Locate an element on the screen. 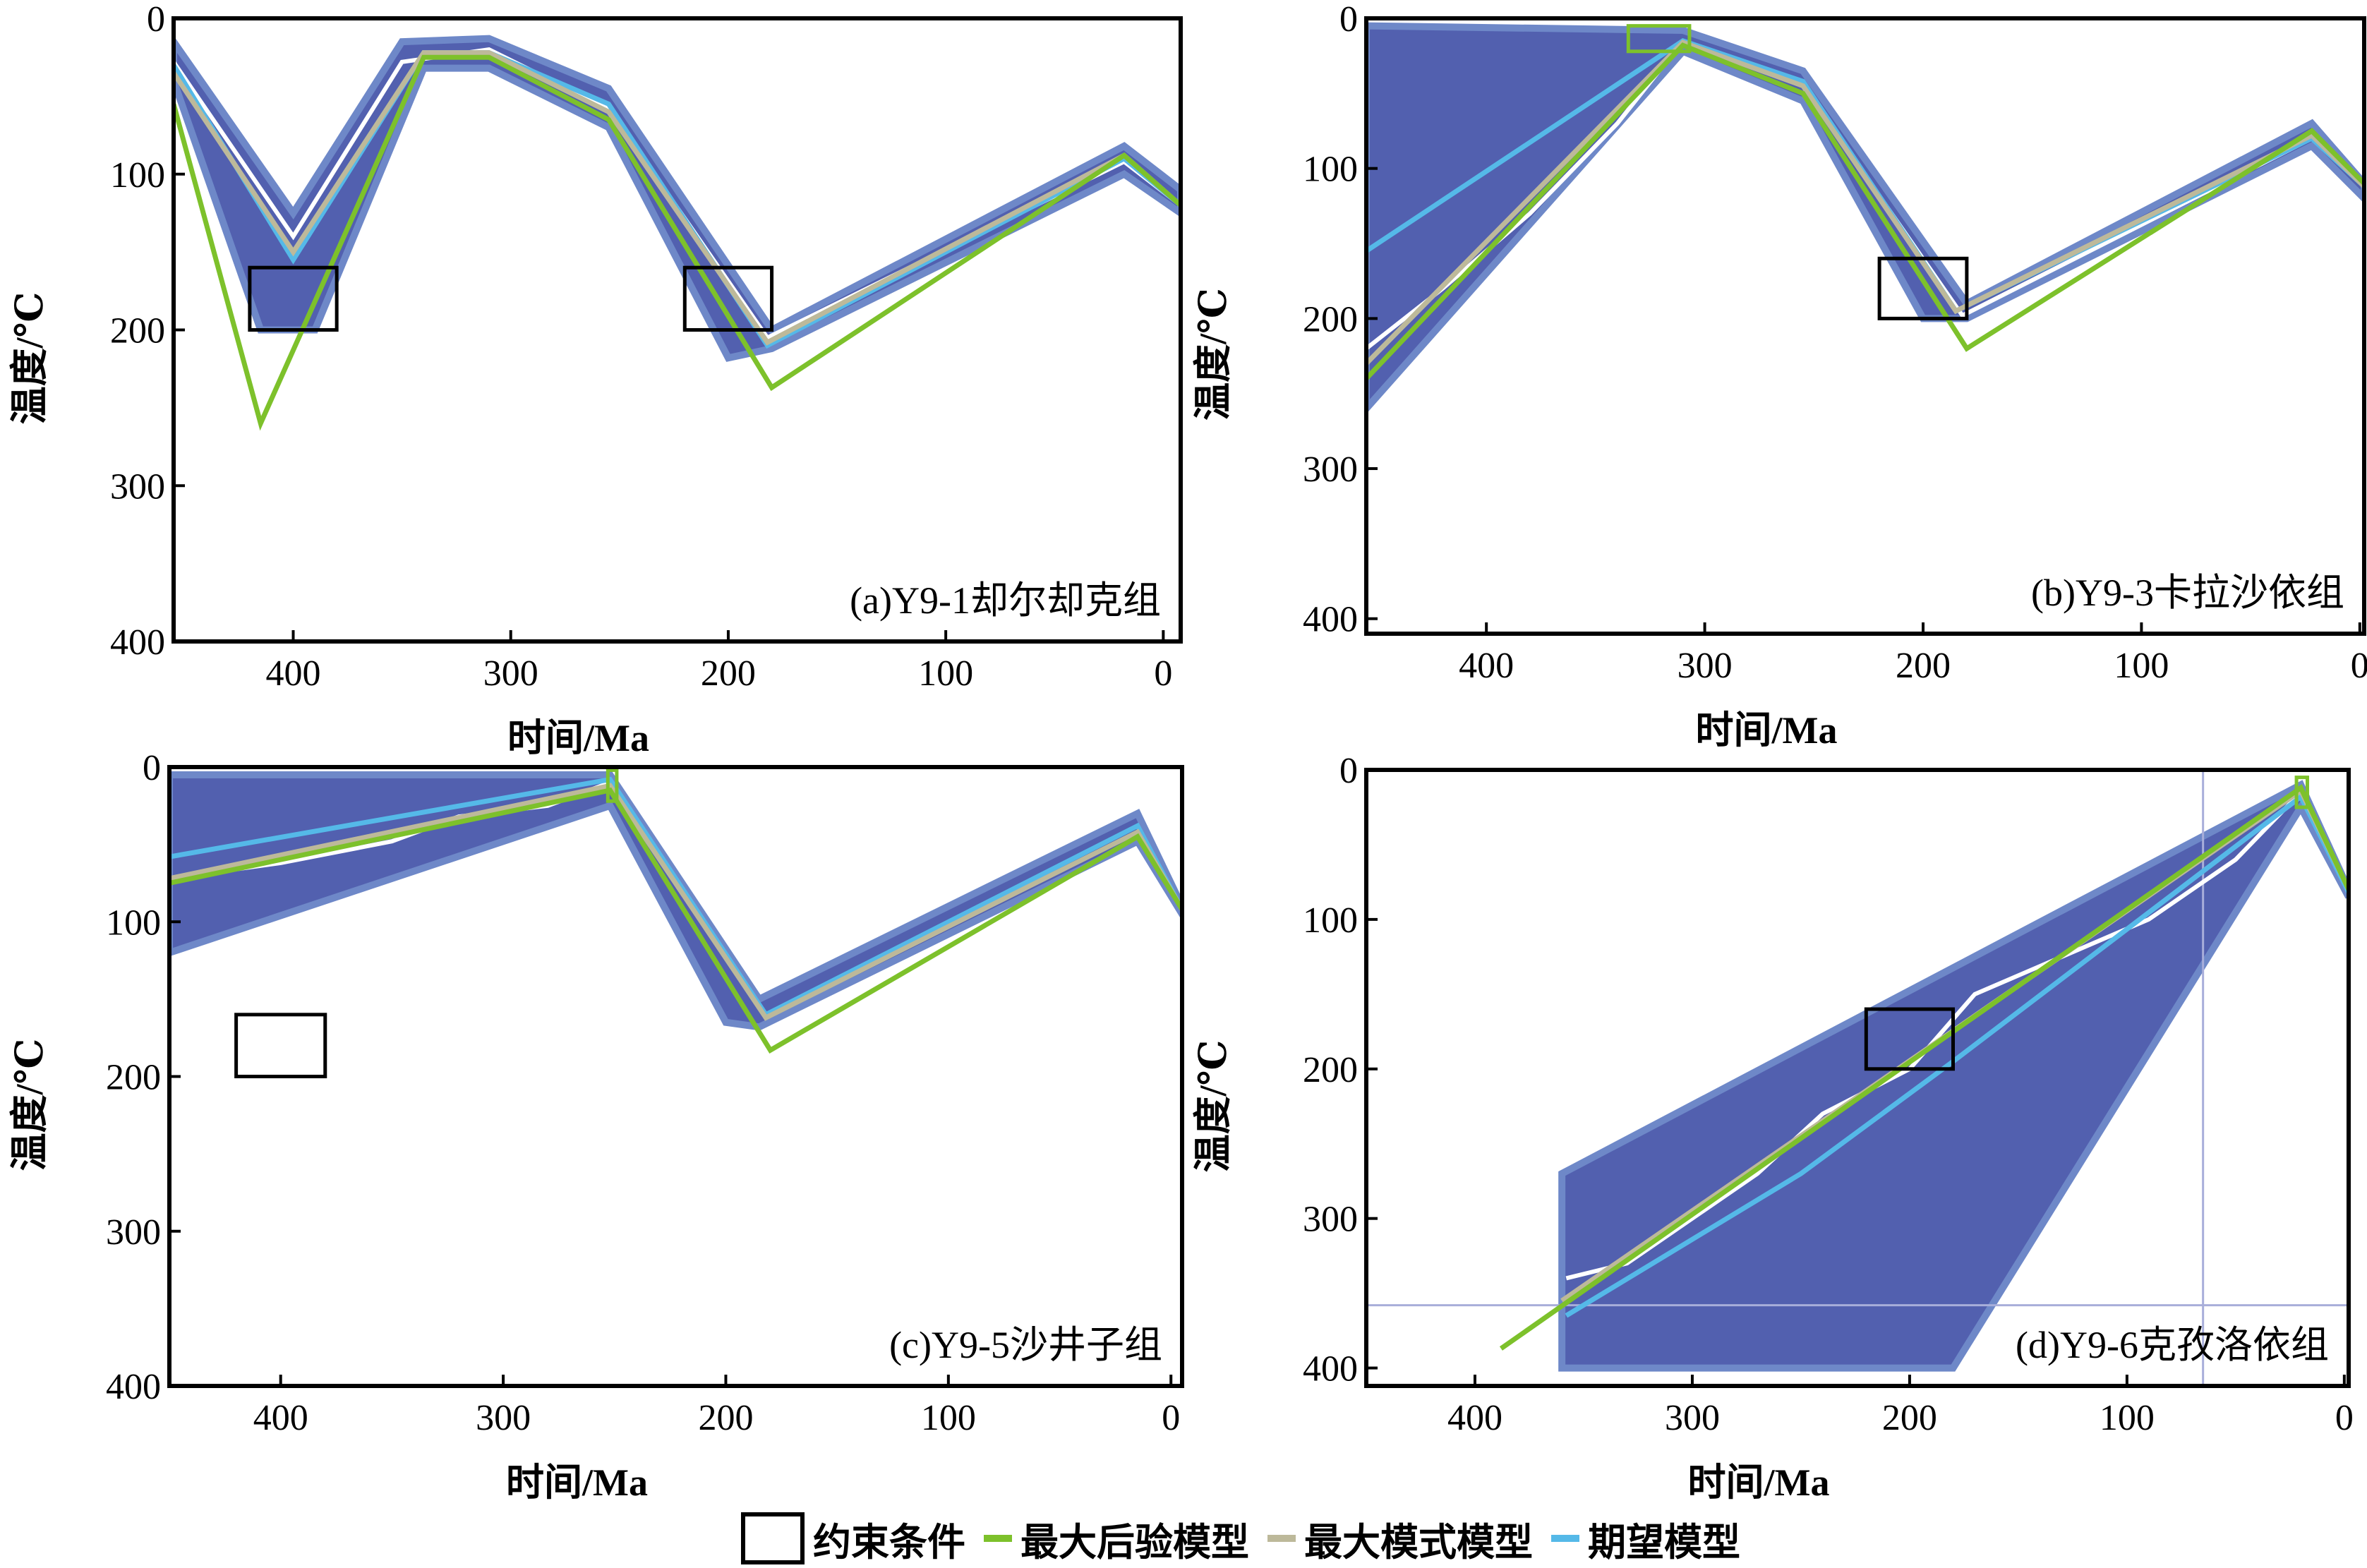 The width and height of the screenshot is (2367, 1568). legend-item-map: 最大后验模型 is located at coordinates (1116, 1539).